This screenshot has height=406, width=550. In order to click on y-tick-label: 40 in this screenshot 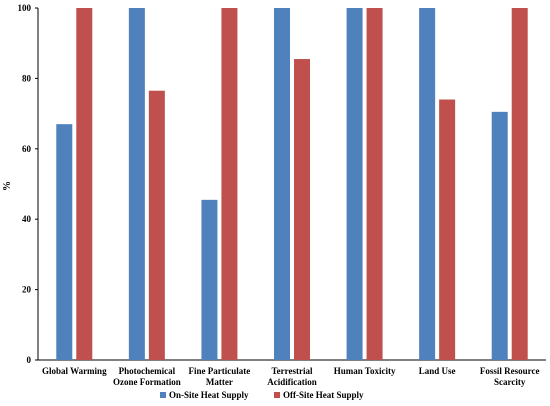, I will do `click(27, 219)`.